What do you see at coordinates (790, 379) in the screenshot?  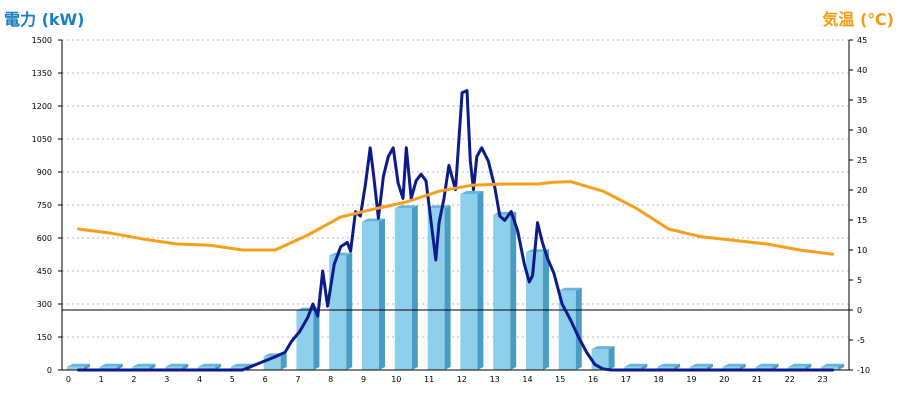 I see `x-tick-label: 22` at bounding box center [790, 379].